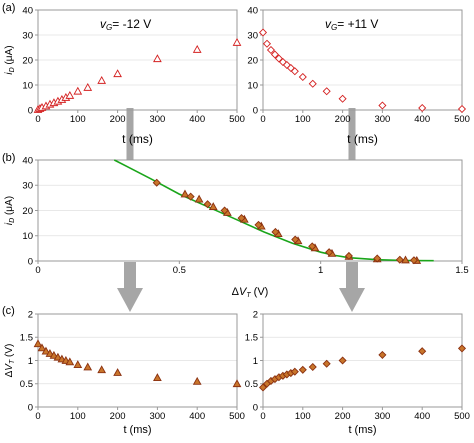  Describe the element at coordinates (37, 416) in the screenshot. I see `c_left-xtick-label-0: 0` at that location.